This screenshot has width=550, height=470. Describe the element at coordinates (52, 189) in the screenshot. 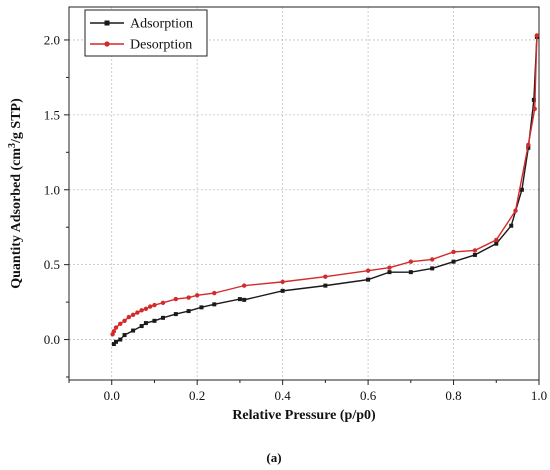

I see `y-tick-label: 1.0` at that location.